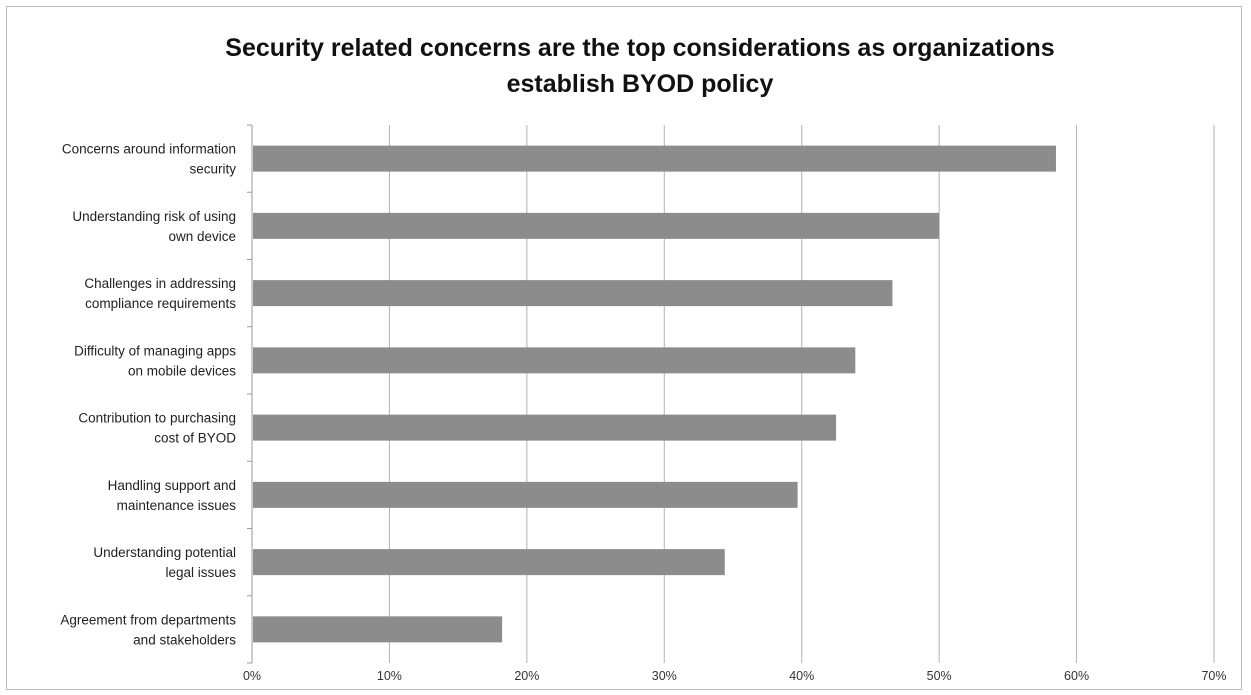 This screenshot has height=695, width=1251. What do you see at coordinates (801, 676) in the screenshot?
I see `x-tick-label: 40%` at bounding box center [801, 676].